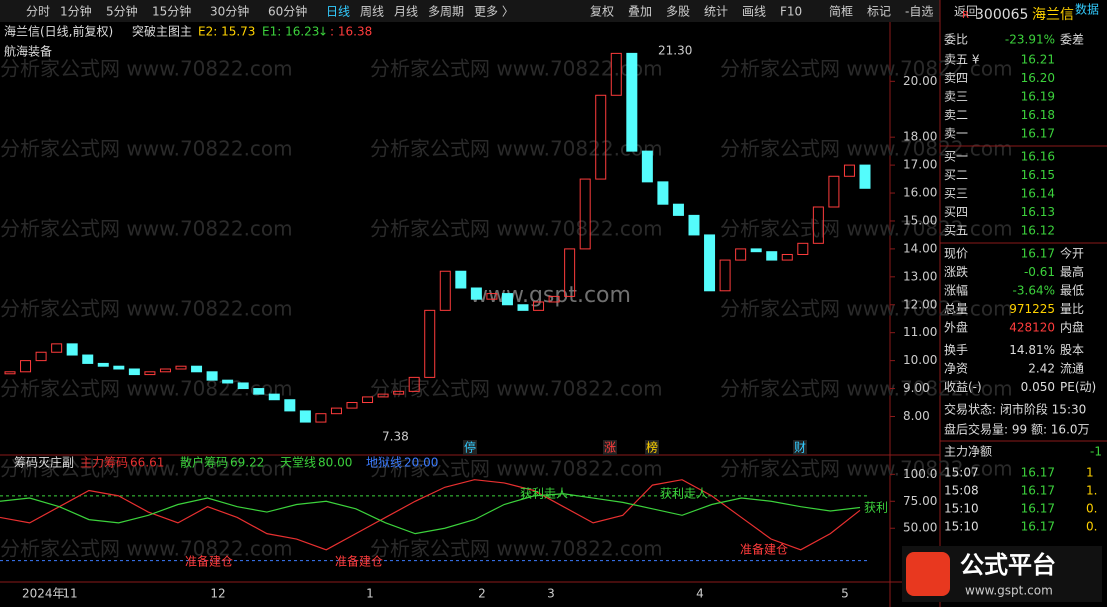 The height and width of the screenshot is (607, 1107). Describe the element at coordinates (920, 165) in the screenshot. I see `y-tick-label: 17.00` at that location.